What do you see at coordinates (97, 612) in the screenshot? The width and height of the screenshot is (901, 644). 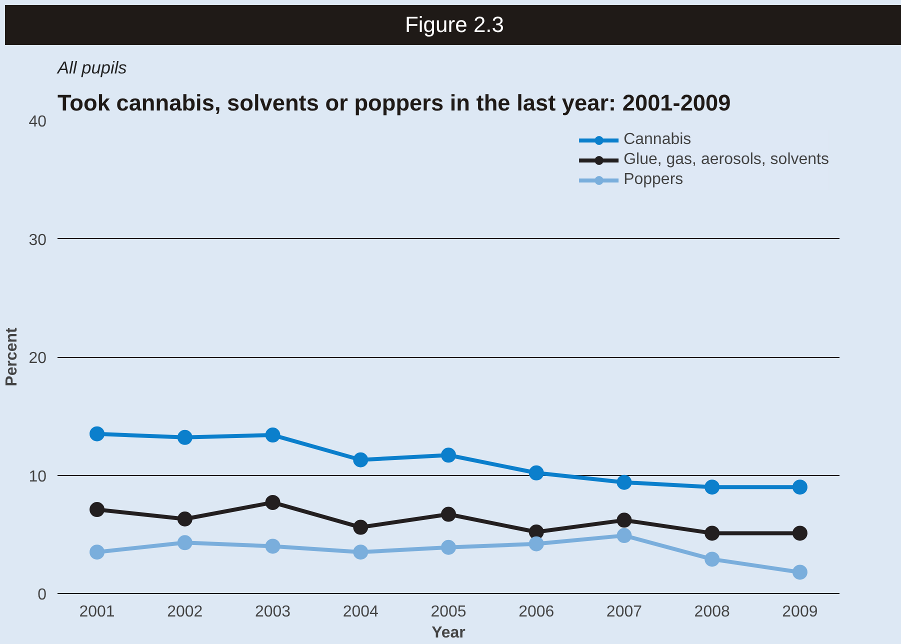 I see `x-tick-label: 2001` at bounding box center [97, 612].